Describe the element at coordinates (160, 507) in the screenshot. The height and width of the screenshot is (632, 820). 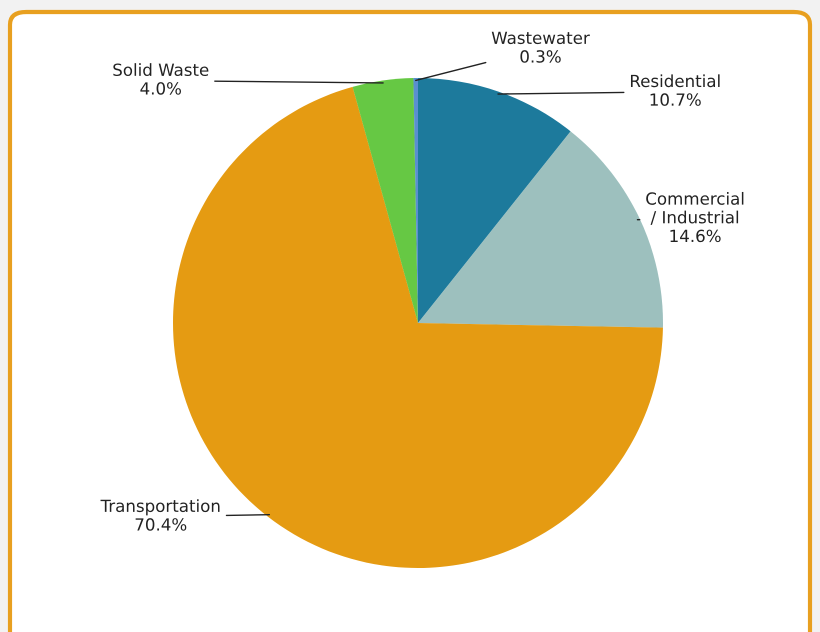
I see `slice-label: Transportation` at that location.